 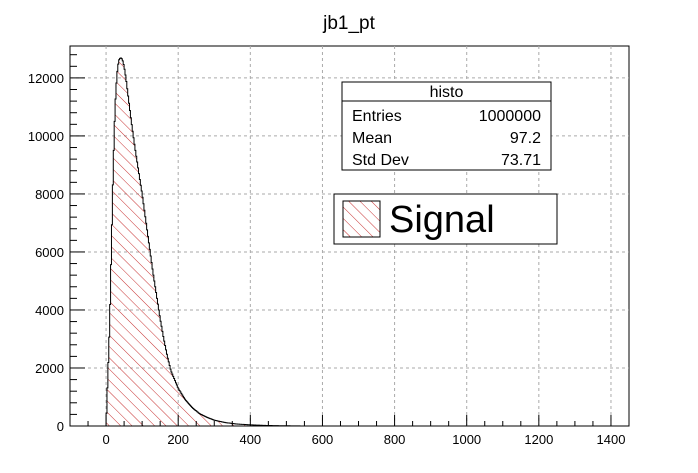 What do you see at coordinates (525, 138) in the screenshot?
I see `stats-mean-value: 97.2` at bounding box center [525, 138].